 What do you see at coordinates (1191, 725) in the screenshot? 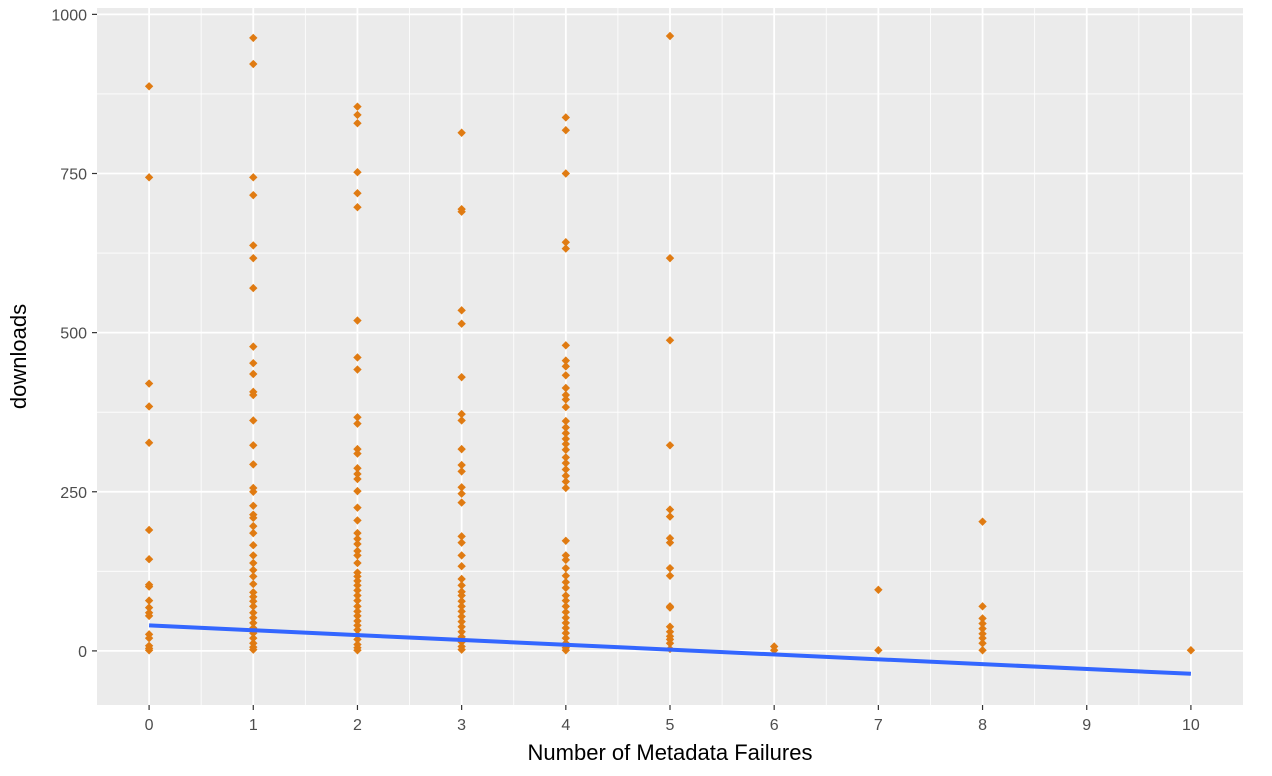
I see `x-tick-label: 10` at bounding box center [1191, 725].